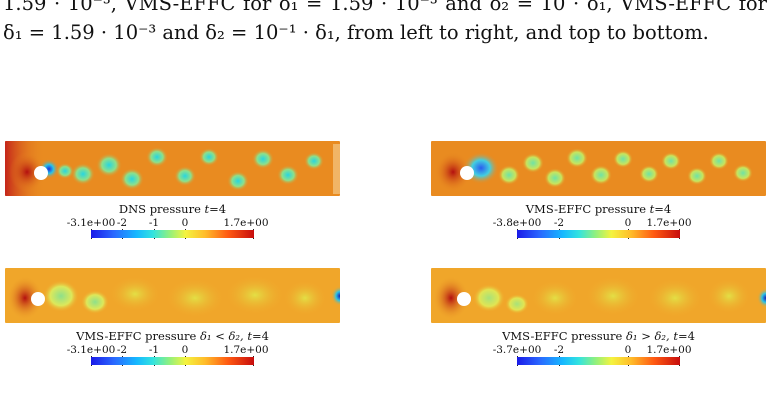 The width and height of the screenshot is (772, 415). Describe the element at coordinates (592, 355) in the screenshot. I see `colorbar-ticks: -3.7e+00 -2 0 1.7e+00` at that location.